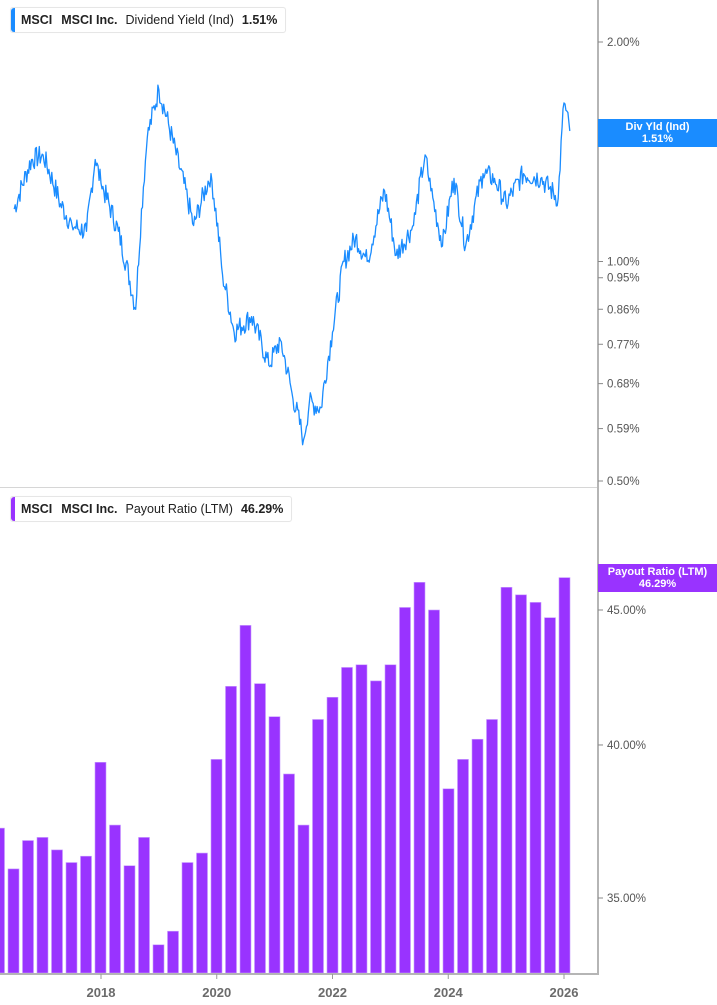  What do you see at coordinates (623, 279) in the screenshot?
I see `y-tick-label: 0.95%` at bounding box center [623, 279].